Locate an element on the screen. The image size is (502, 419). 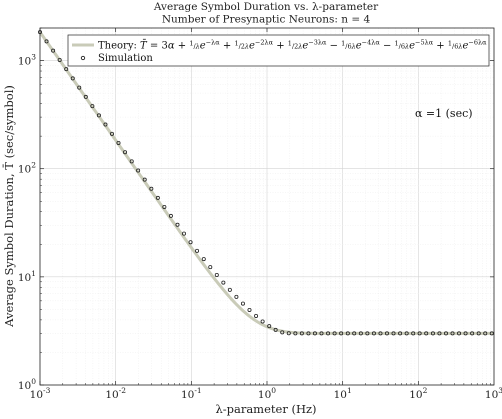
y-tick-label: 10² is located at coordinates (27, 168).